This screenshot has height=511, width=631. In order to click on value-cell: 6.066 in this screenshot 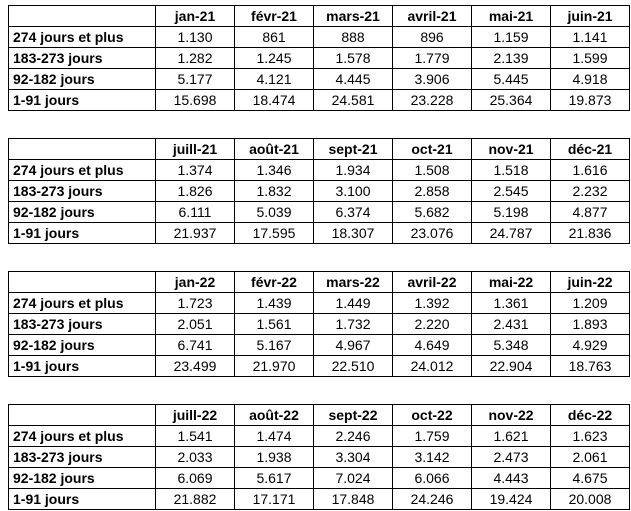, I will do `click(432, 478)`.